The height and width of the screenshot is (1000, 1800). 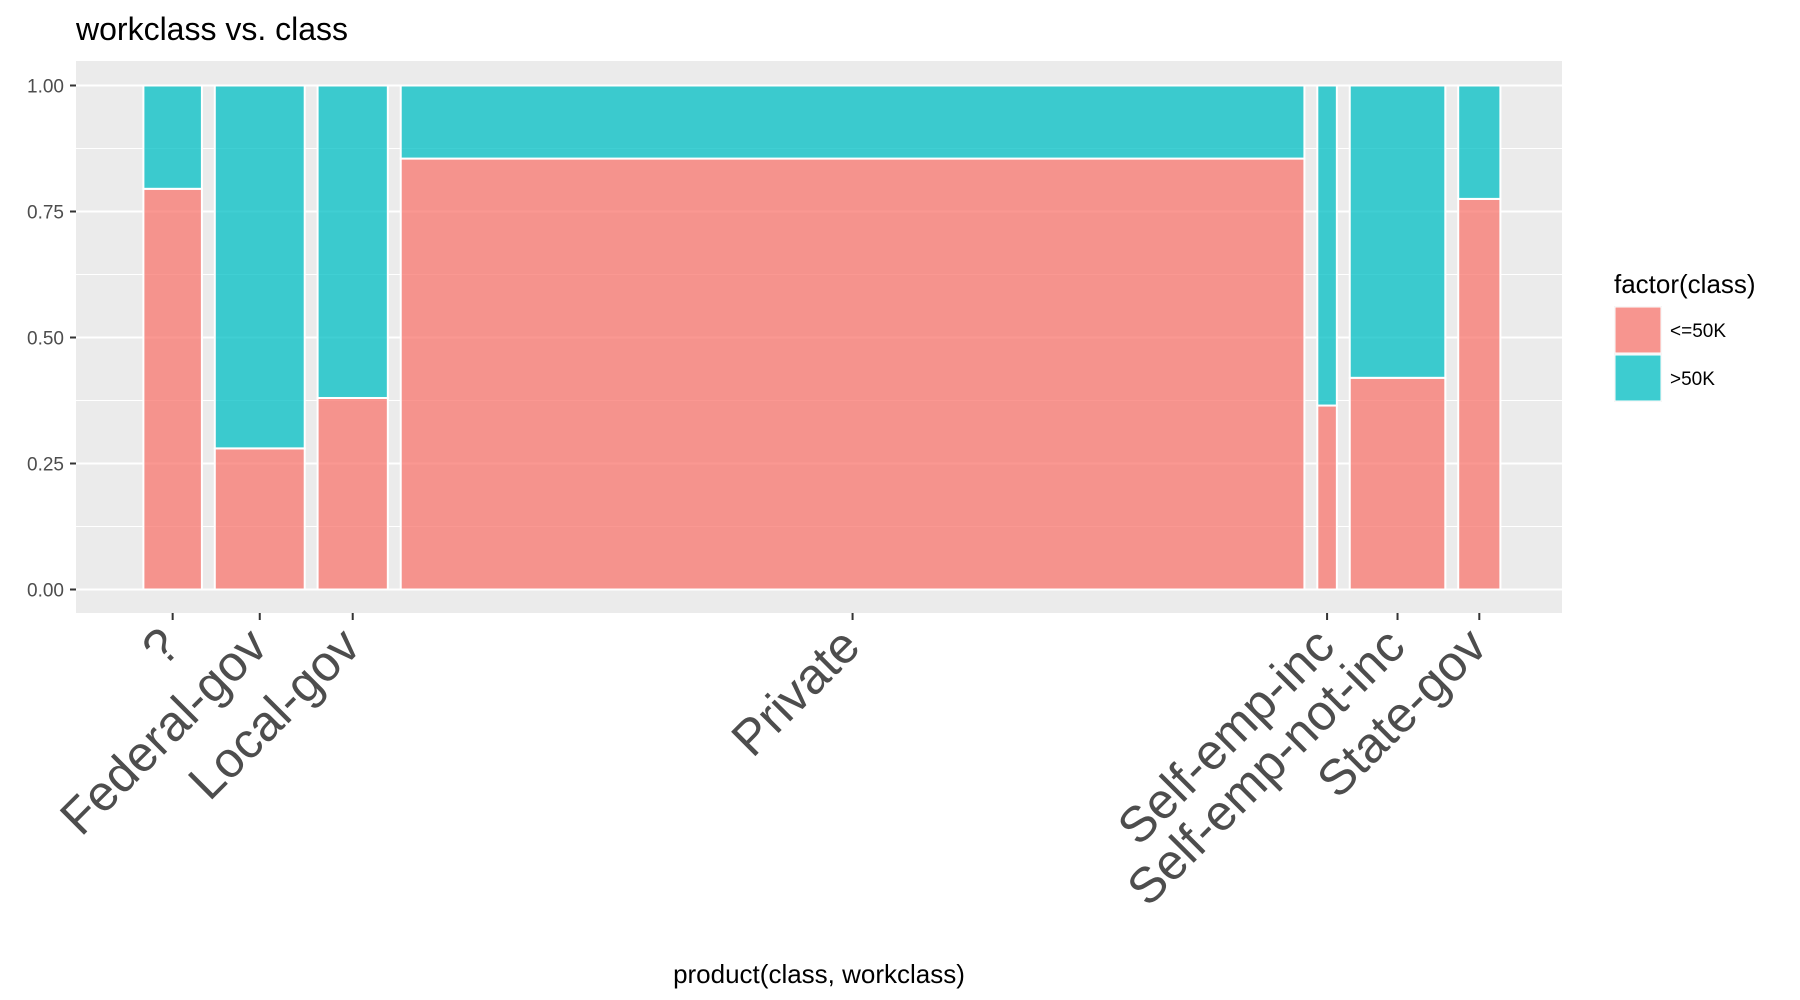 I want to click on tile-Private-50K, so click(x=852, y=122).